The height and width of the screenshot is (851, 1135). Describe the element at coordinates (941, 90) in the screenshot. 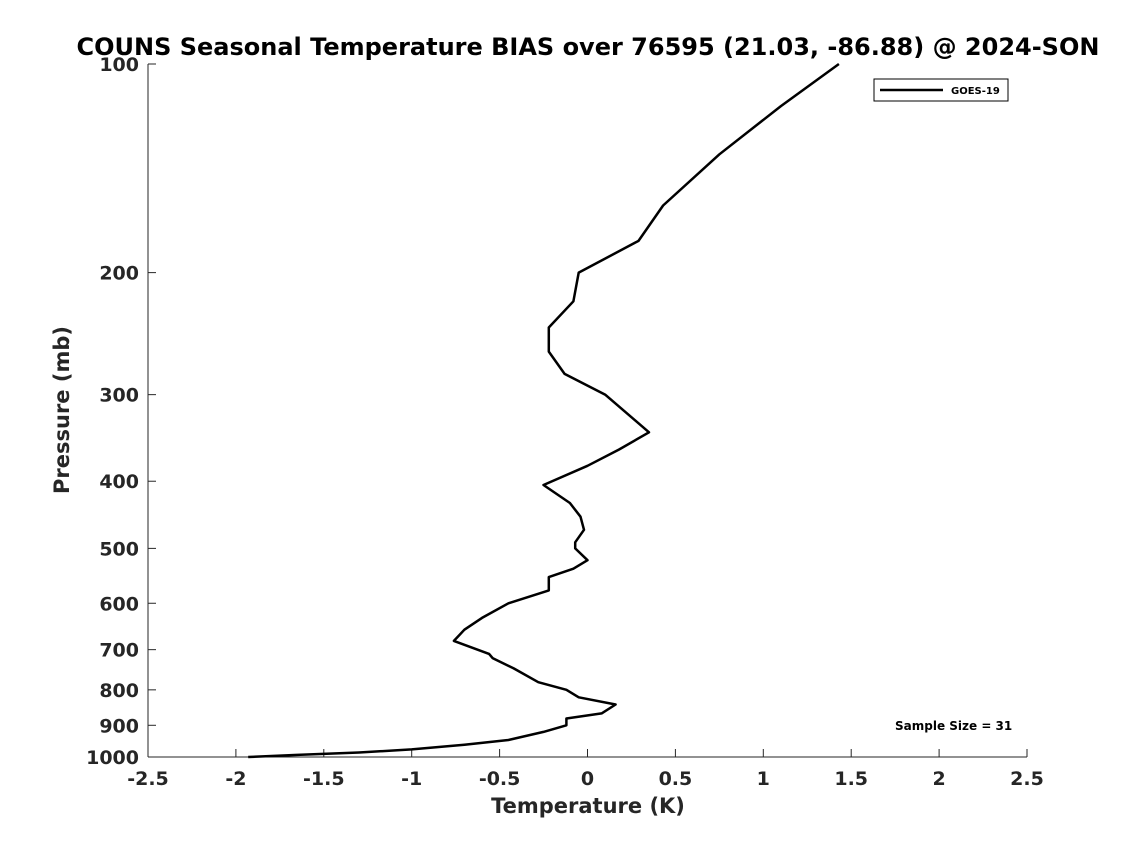

I see `legend: GOES-19` at that location.